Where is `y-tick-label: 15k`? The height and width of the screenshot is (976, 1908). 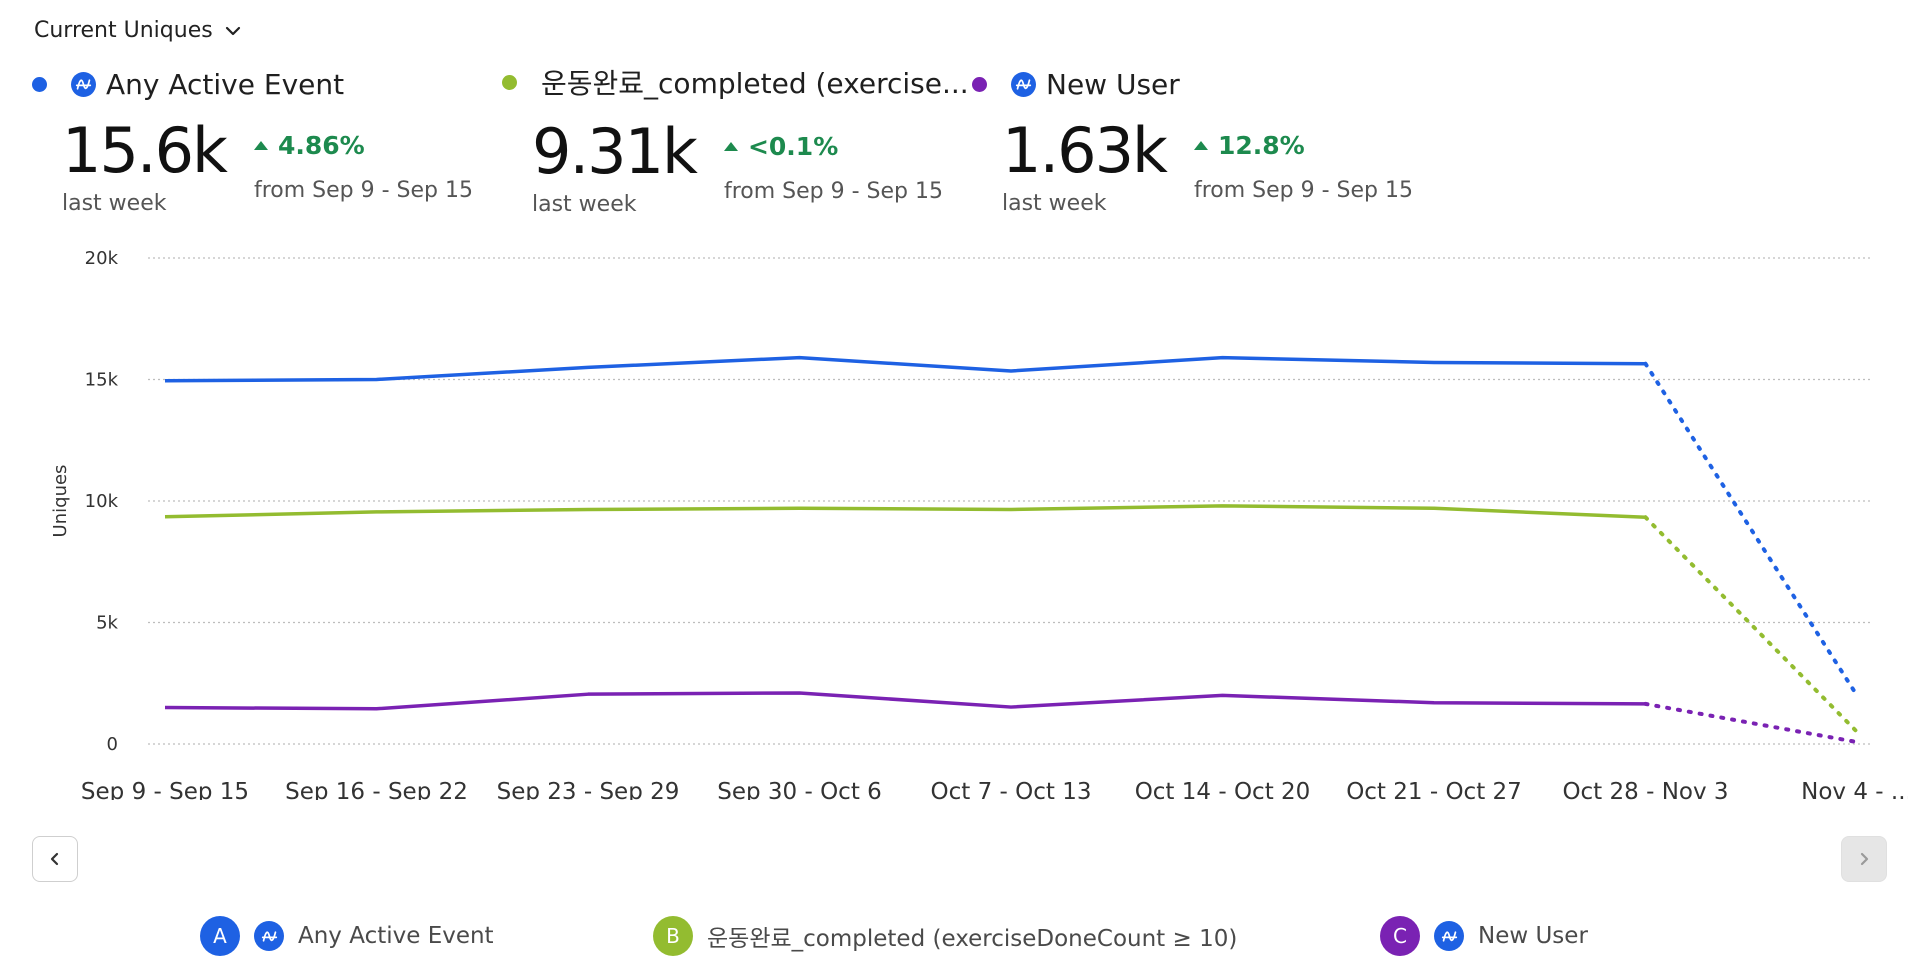
y-tick-label: 15k is located at coordinates (102, 380).